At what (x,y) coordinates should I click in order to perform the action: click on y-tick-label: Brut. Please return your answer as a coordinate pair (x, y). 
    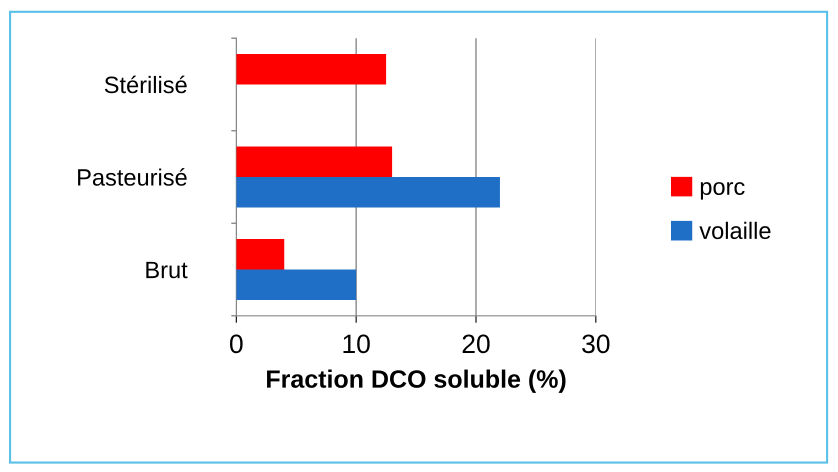
    Looking at the image, I should click on (167, 270).